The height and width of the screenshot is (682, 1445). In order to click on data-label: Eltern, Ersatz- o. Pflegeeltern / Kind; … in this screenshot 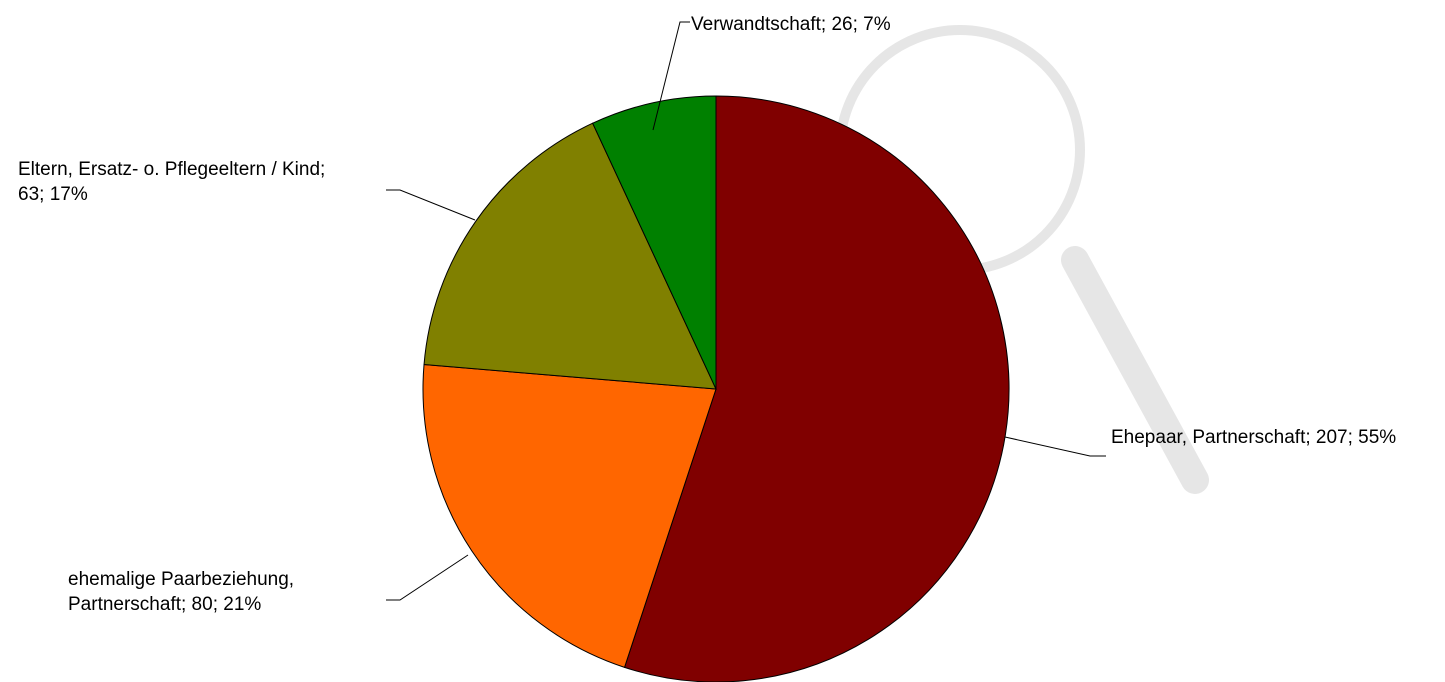, I will do `click(172, 182)`.